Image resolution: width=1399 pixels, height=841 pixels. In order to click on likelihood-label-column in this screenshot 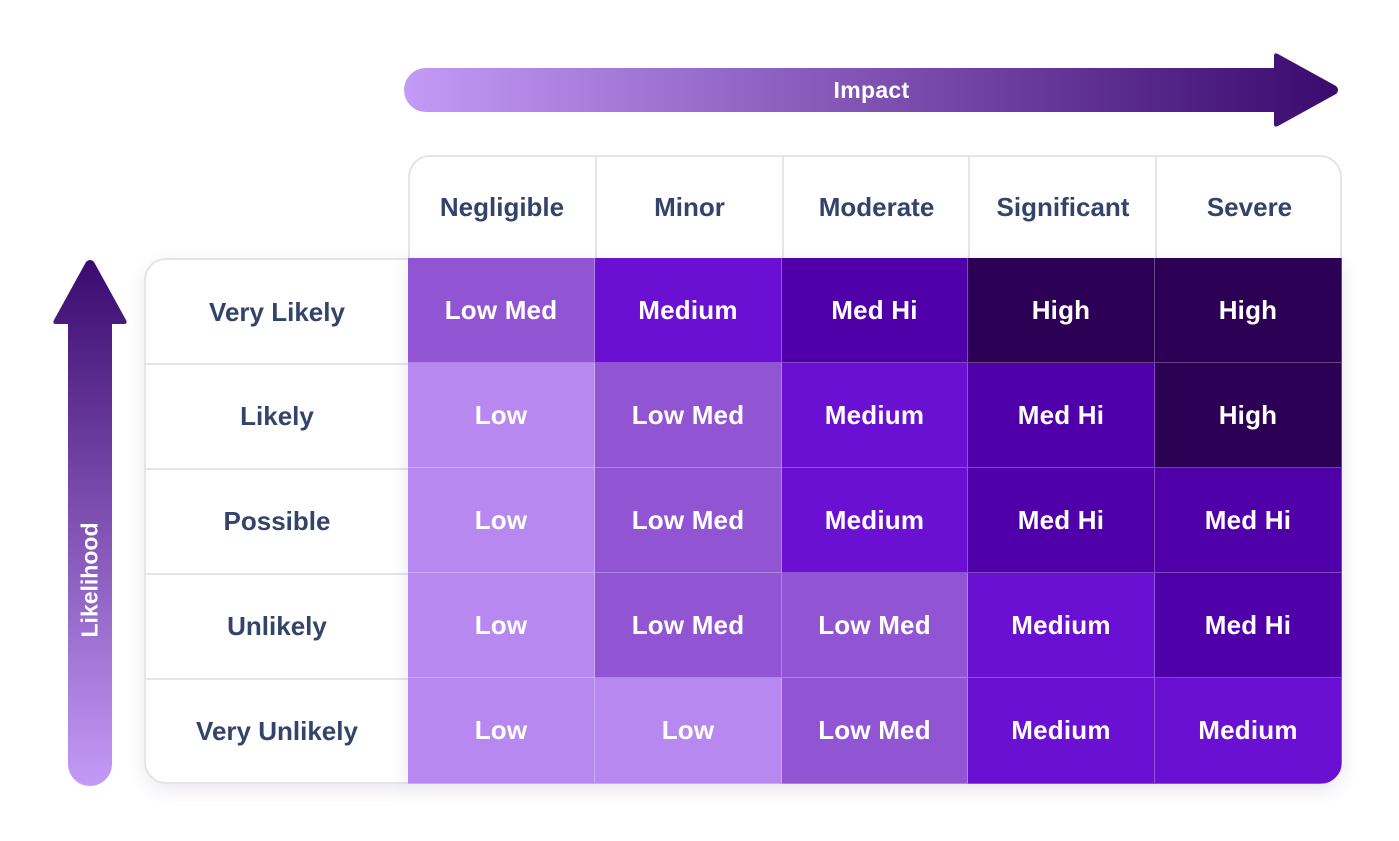, I will do `click(277, 521)`.